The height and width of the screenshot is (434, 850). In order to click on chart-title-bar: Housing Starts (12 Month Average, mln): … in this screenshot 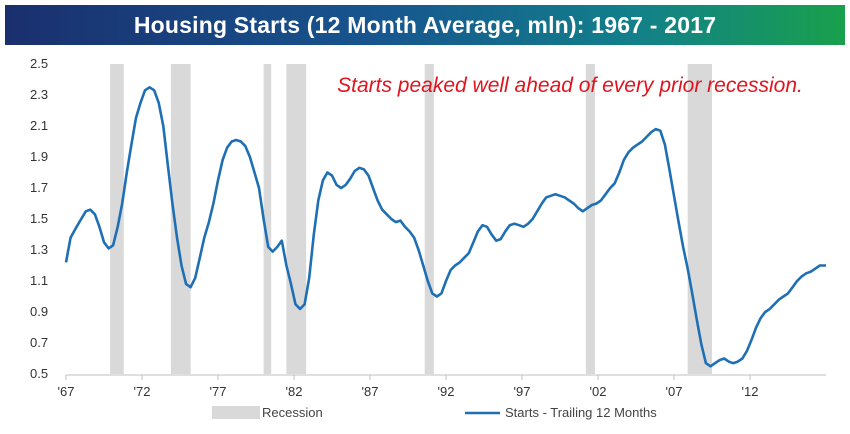, I will do `click(425, 25)`.